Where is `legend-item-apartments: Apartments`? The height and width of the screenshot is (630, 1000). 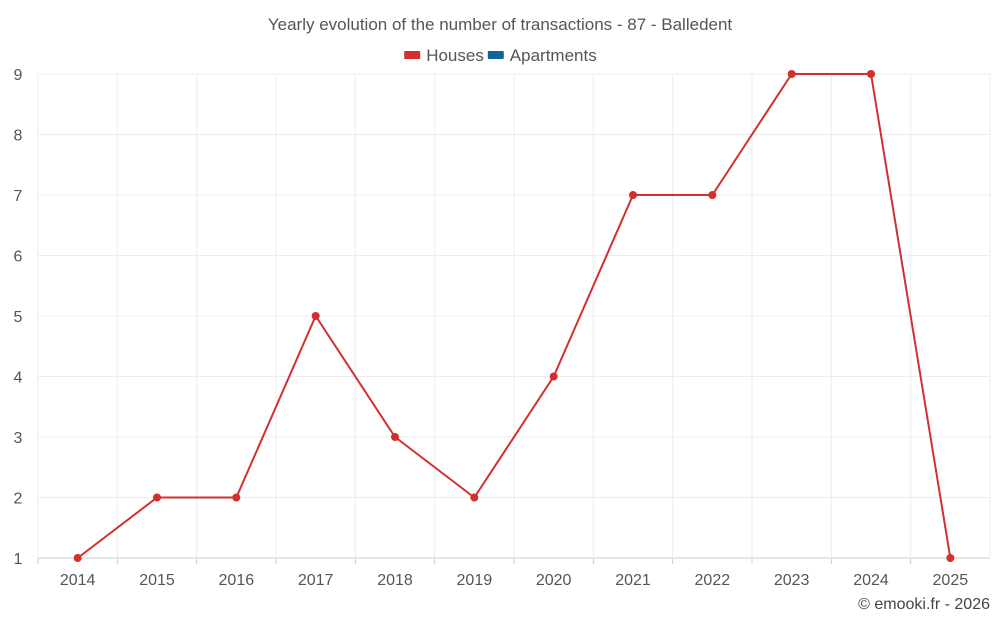
legend-item-apartments: Apartments is located at coordinates (542, 55).